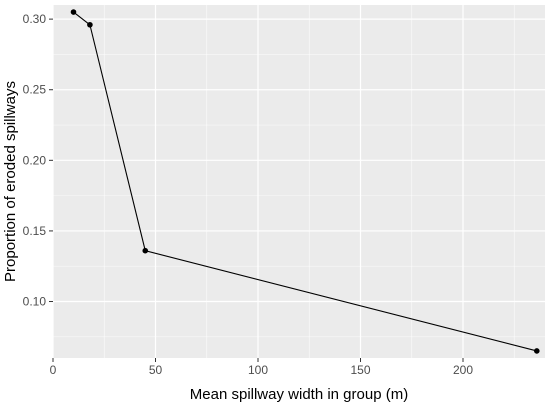 The image size is (550, 407). What do you see at coordinates (35, 231) in the screenshot?
I see `y-tick-label: 0.15` at bounding box center [35, 231].